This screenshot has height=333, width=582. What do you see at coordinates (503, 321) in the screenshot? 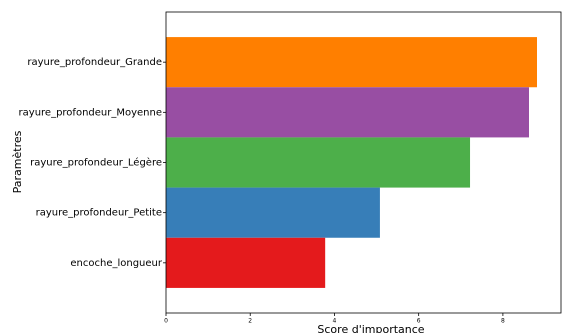
I see `x-tick-label: 8` at bounding box center [503, 321].